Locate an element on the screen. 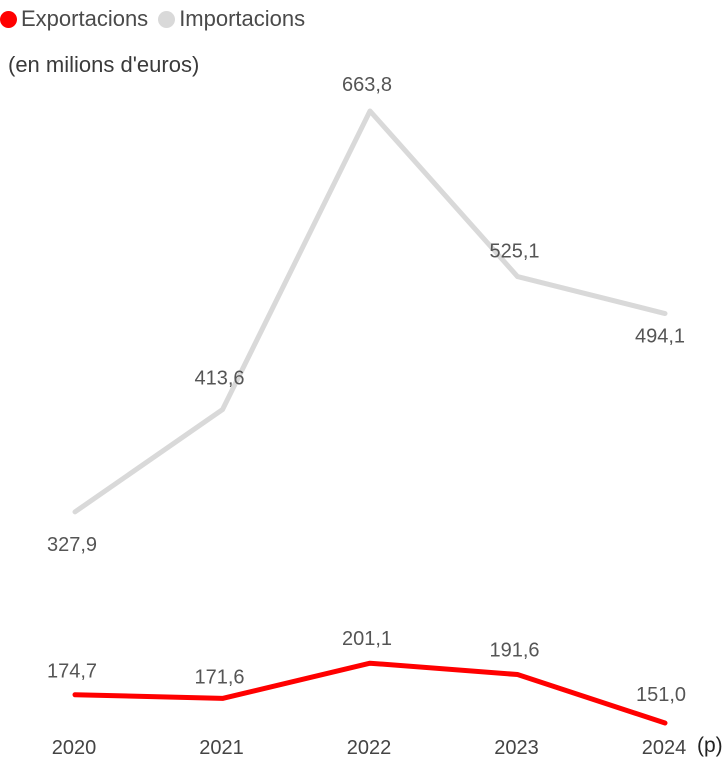  data-label-importacions-2021: 413,6 is located at coordinates (219, 379).